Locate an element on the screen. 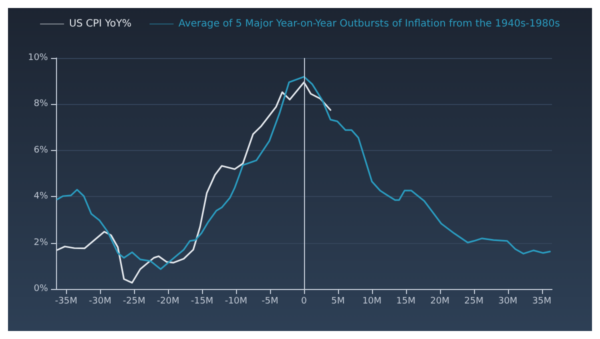  y-tick-label: 2% is located at coordinates (41, 243).